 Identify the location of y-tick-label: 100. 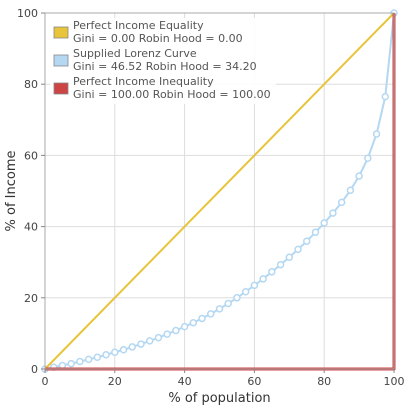
(27, 13).